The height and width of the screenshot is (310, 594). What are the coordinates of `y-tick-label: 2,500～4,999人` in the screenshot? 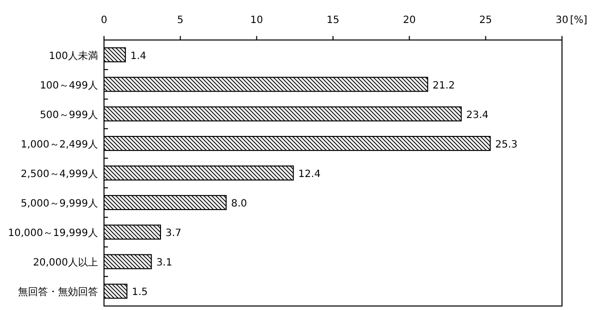 It's located at (59, 174).